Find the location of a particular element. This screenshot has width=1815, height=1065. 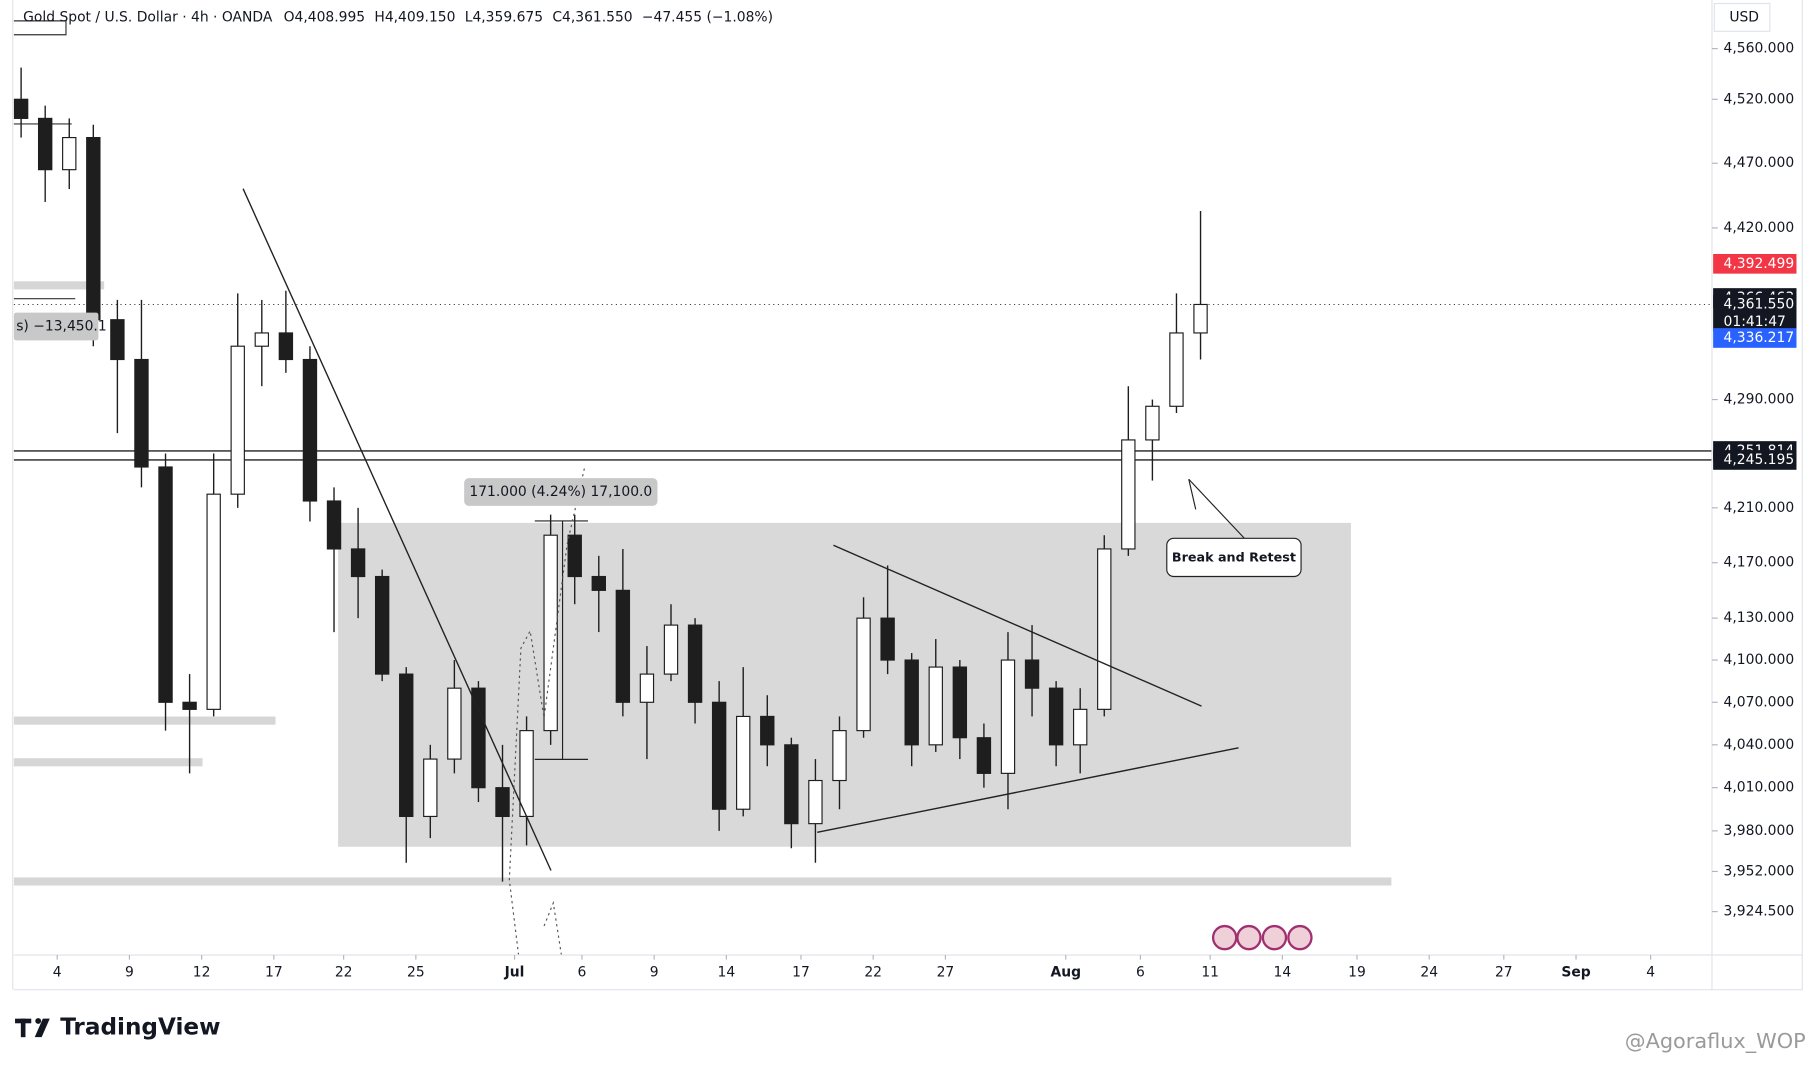

x-tick-label: 22 is located at coordinates (344, 972).